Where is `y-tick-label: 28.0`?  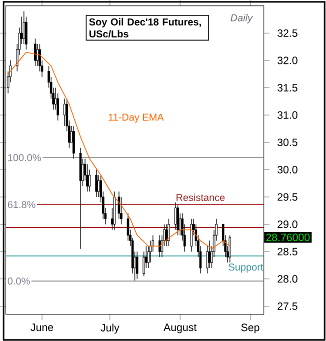
y-tick-label: 28.0 is located at coordinates (288, 279).